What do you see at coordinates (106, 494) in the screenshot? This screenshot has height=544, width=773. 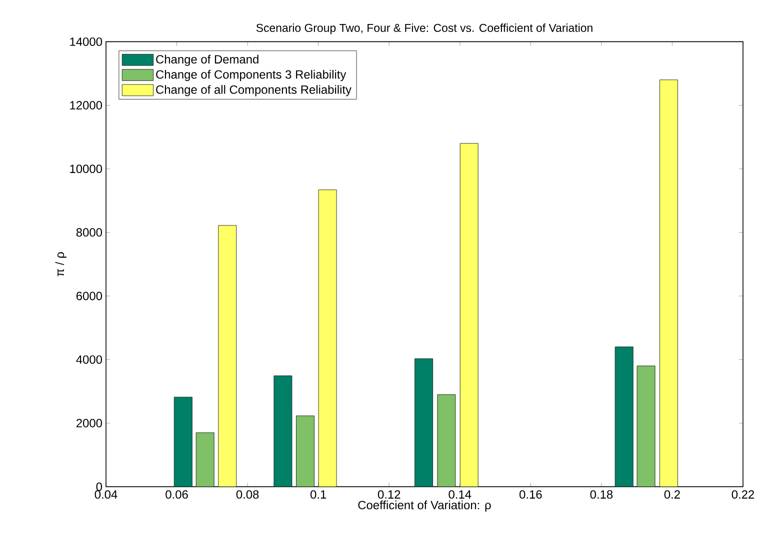 I see `x-tick-label: 0.04` at bounding box center [106, 494].